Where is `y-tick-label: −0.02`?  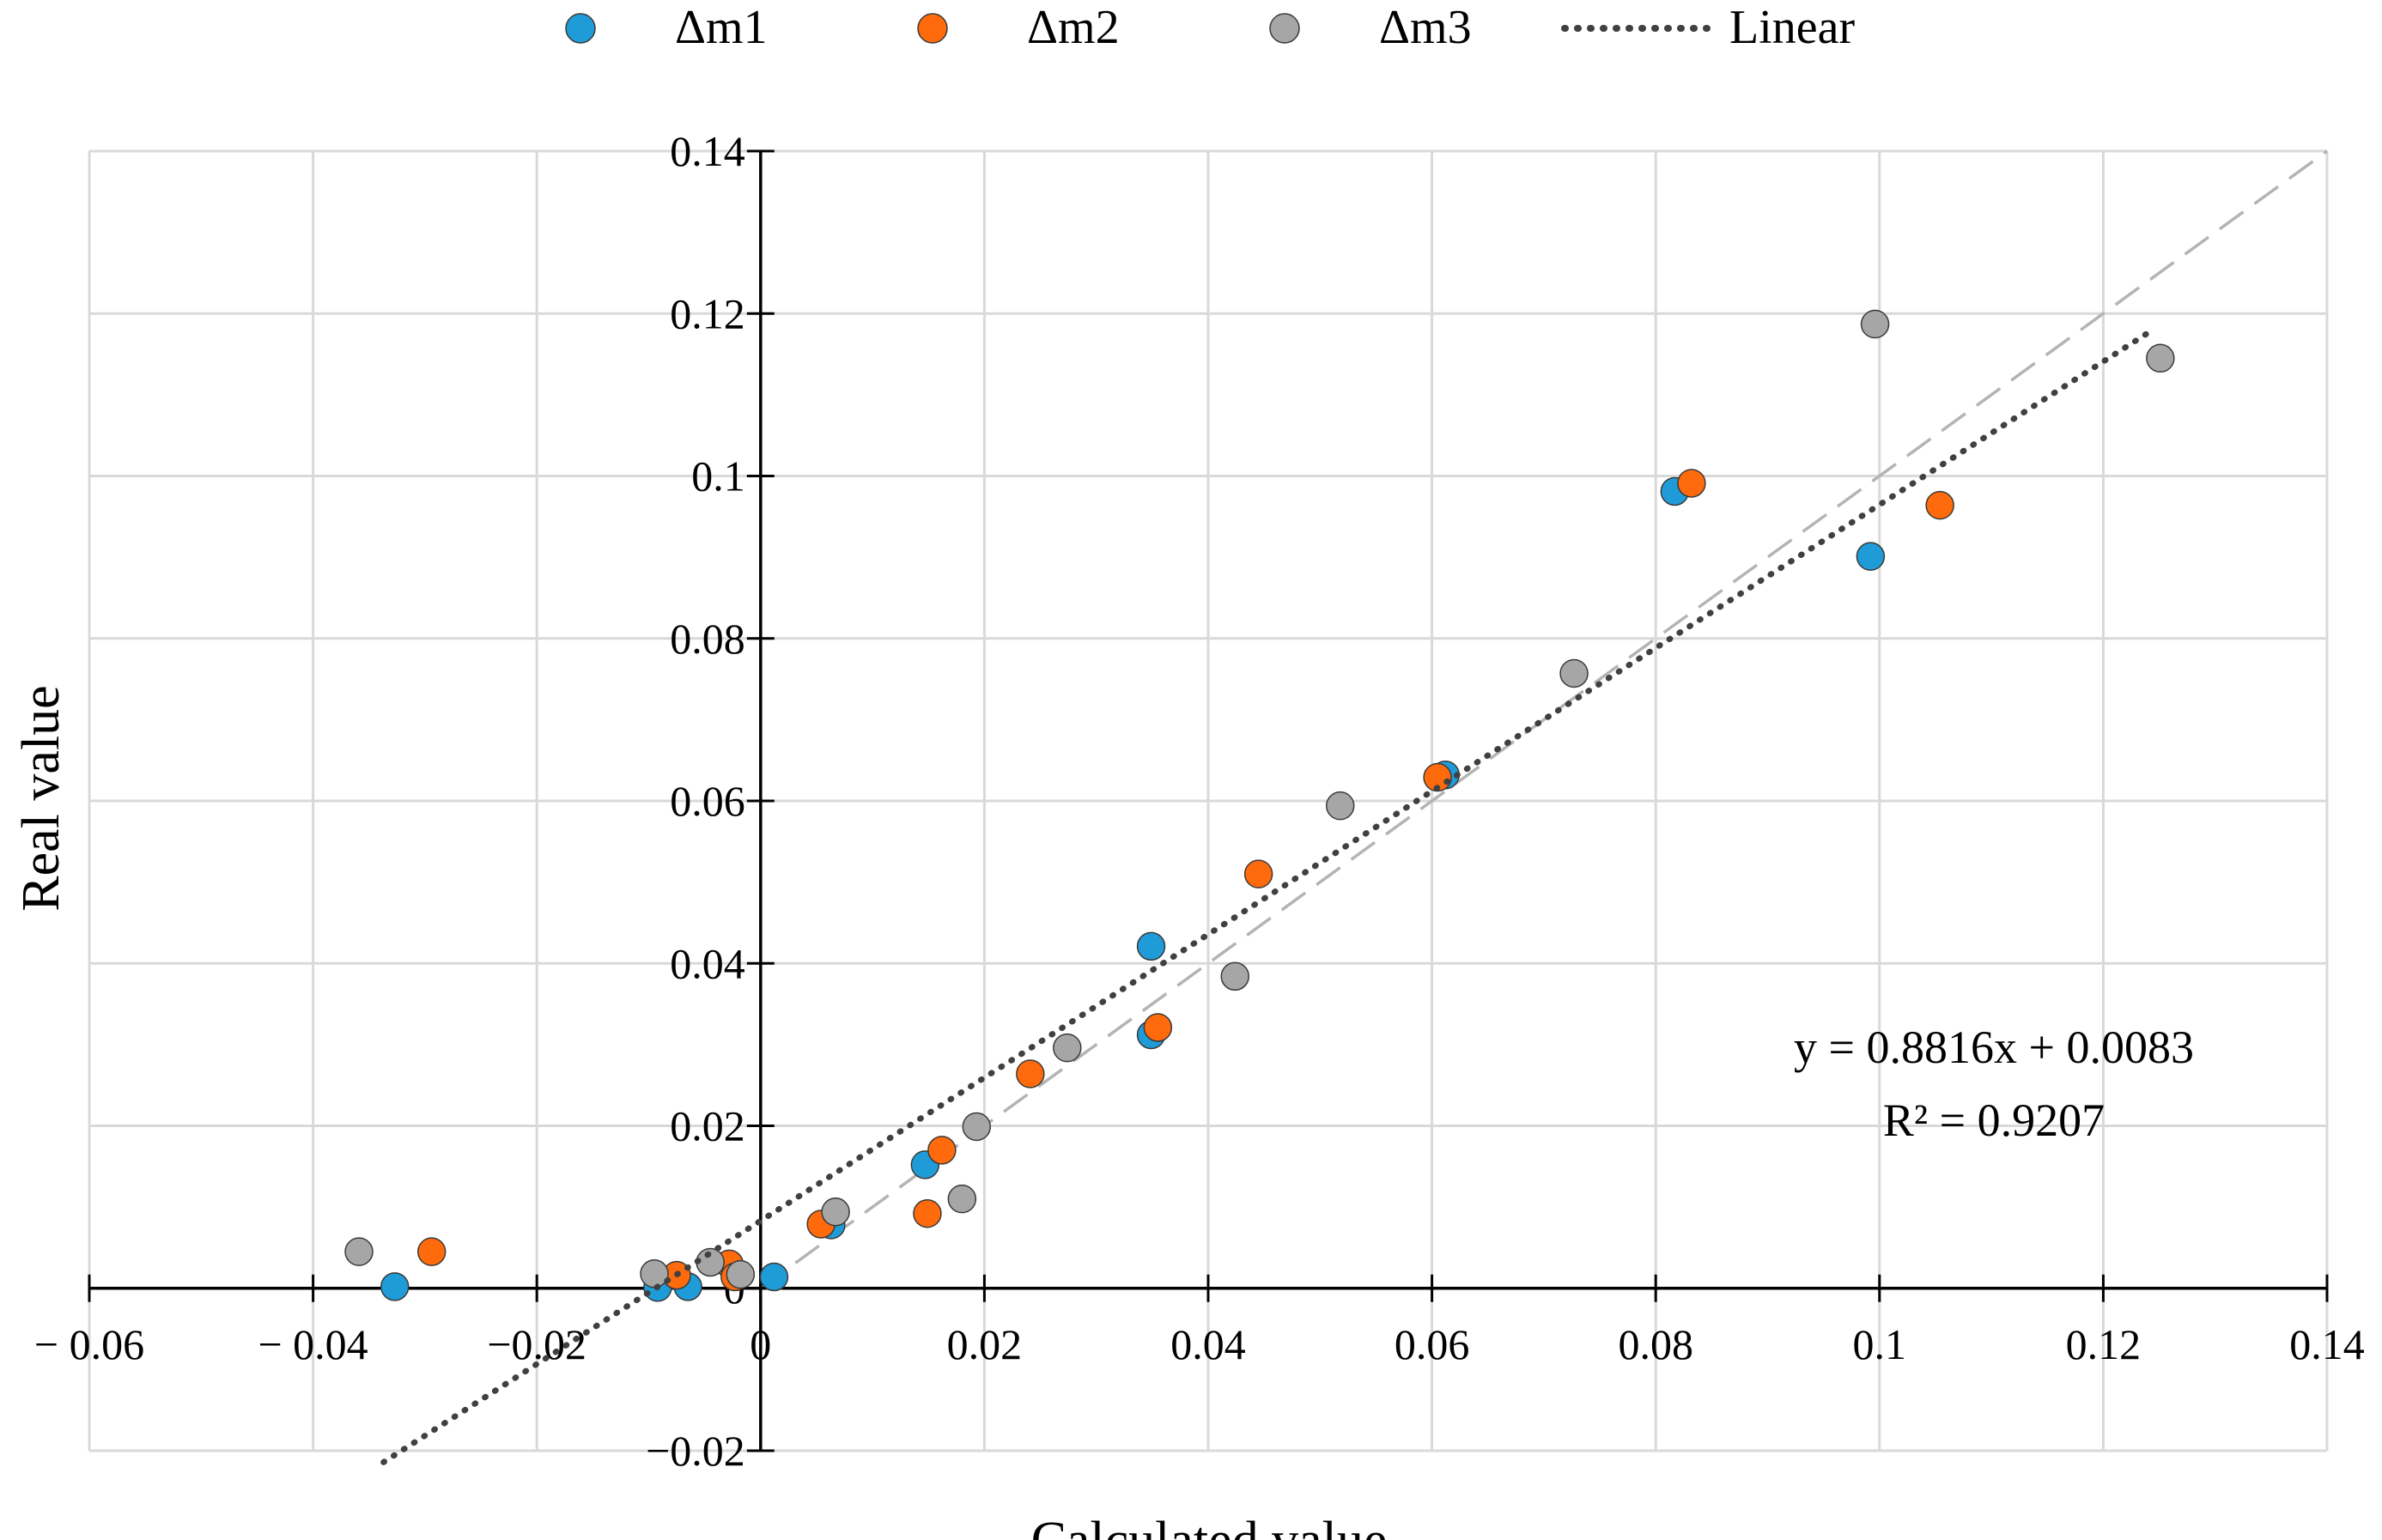
y-tick-label: −0.02 is located at coordinates (695, 1451).